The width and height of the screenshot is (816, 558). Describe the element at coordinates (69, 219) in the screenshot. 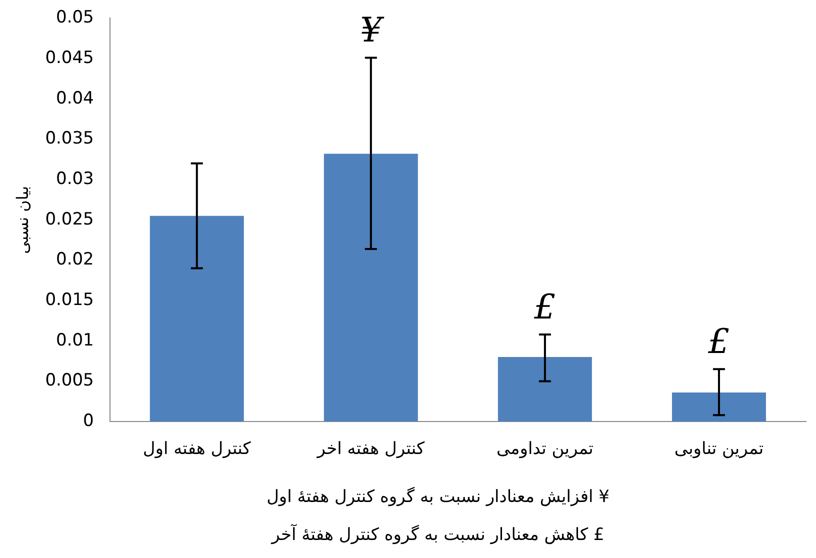

I see `y-tick-label: 0.025` at that location.